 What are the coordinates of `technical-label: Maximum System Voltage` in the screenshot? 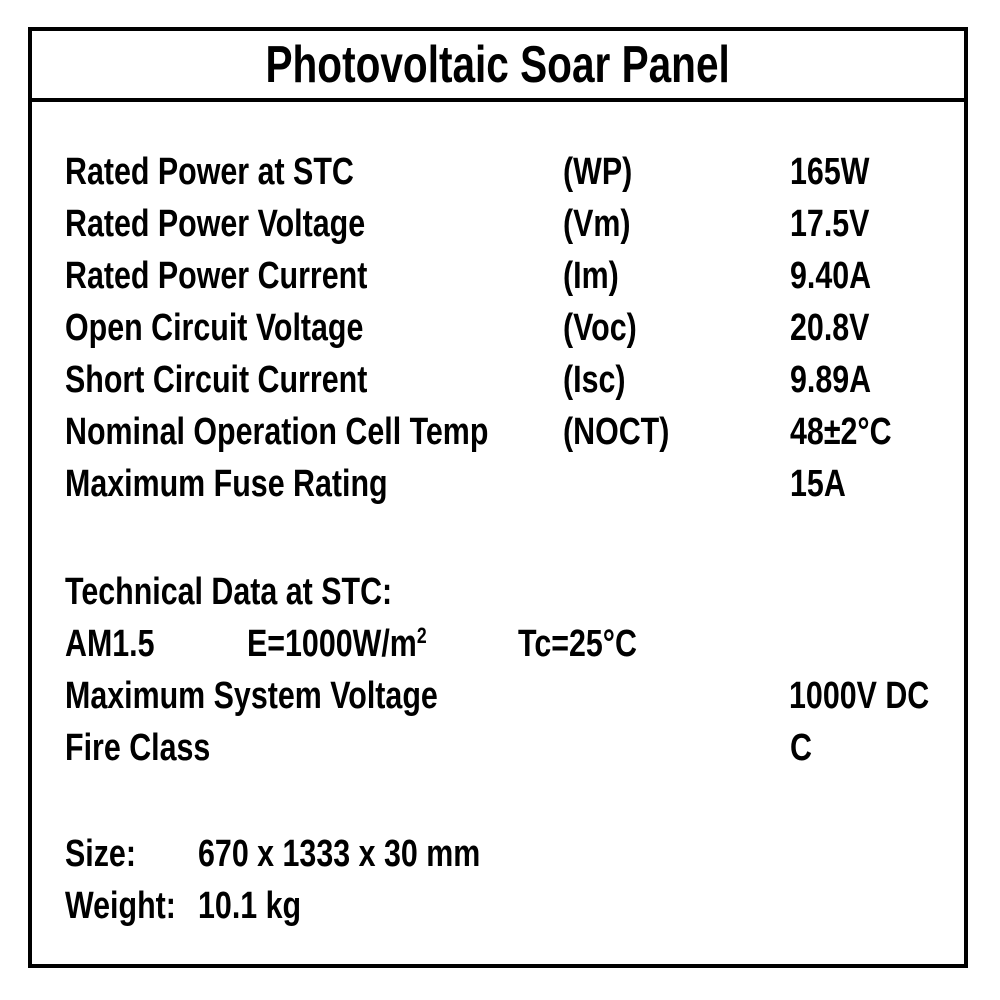 It's located at (251, 695).